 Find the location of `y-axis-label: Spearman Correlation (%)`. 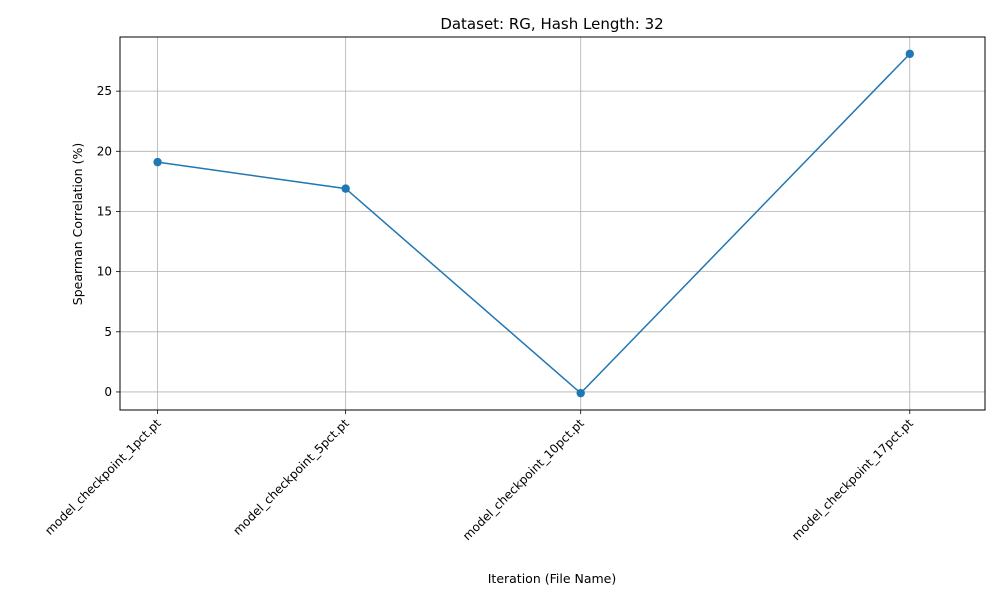

y-axis-label: Spearman Correlation (%) is located at coordinates (77, 224).